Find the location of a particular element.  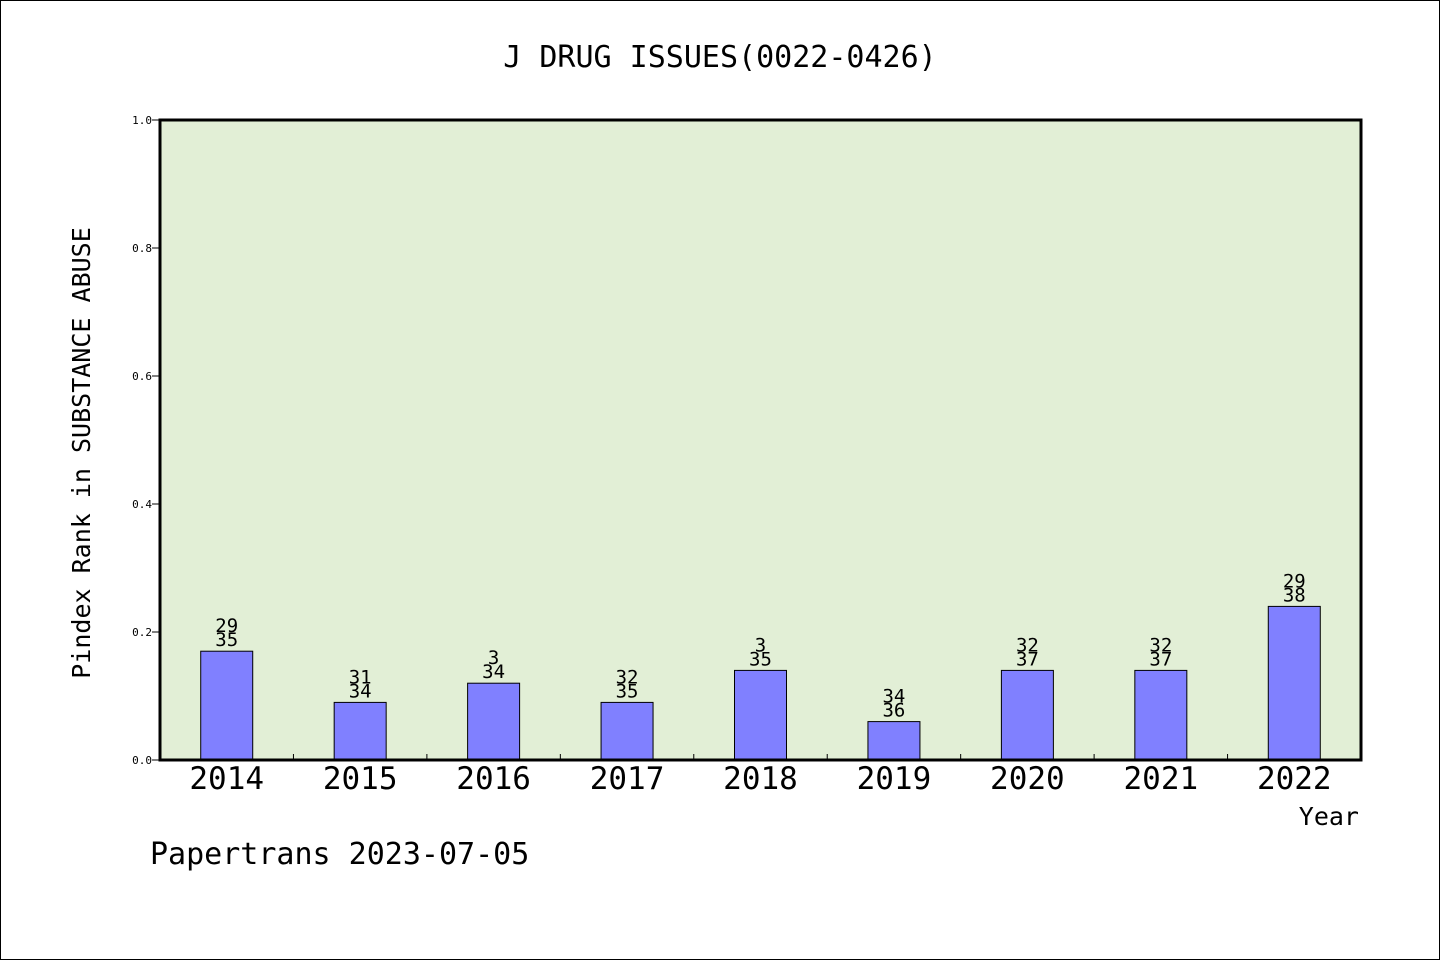

bar-2014 is located at coordinates (227, 705).